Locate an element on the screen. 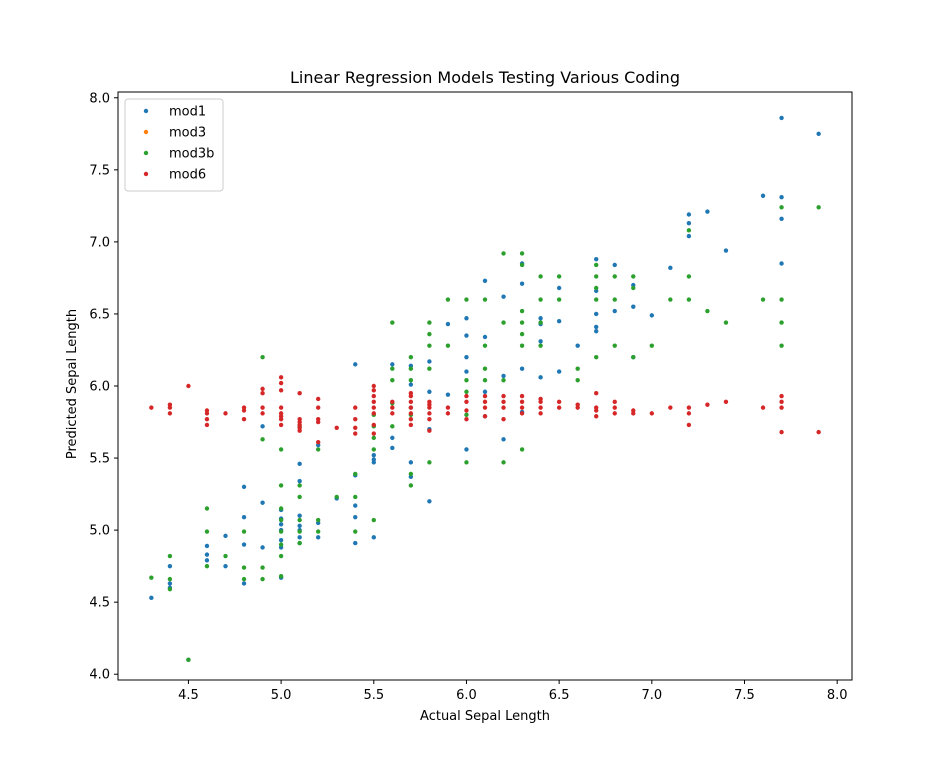 The width and height of the screenshot is (947, 764). y-tick-label: 6.0 is located at coordinates (99, 387).